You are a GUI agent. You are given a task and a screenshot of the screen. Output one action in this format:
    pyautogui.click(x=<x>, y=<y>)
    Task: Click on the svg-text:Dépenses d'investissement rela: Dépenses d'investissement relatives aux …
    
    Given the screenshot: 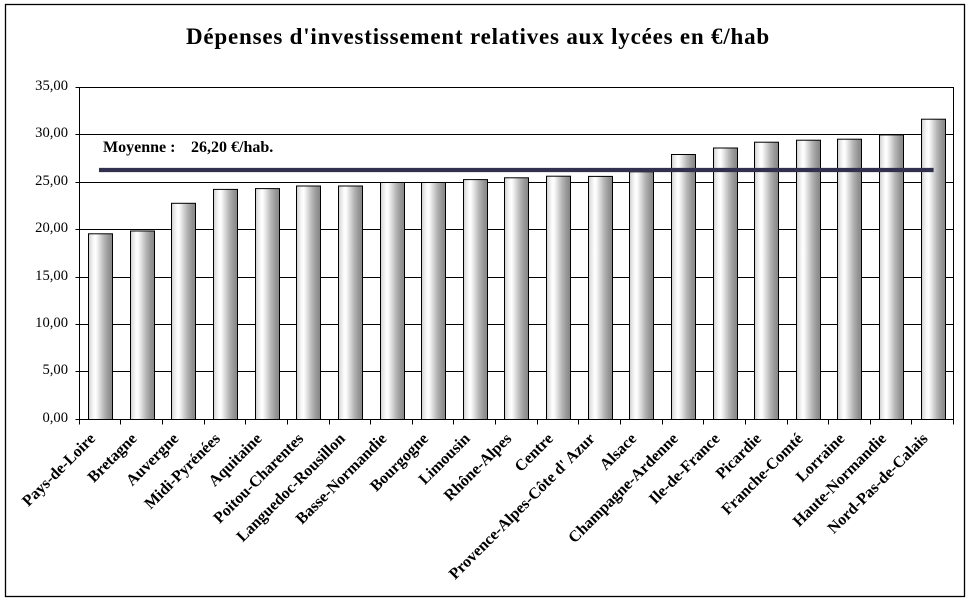 What is the action you would take?
    pyautogui.click(x=478, y=36)
    